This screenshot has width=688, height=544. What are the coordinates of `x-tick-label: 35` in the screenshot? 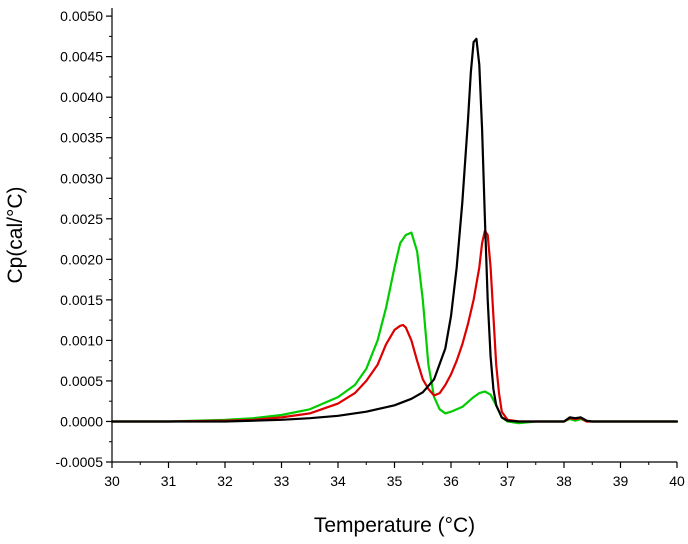 It's located at (395, 481).